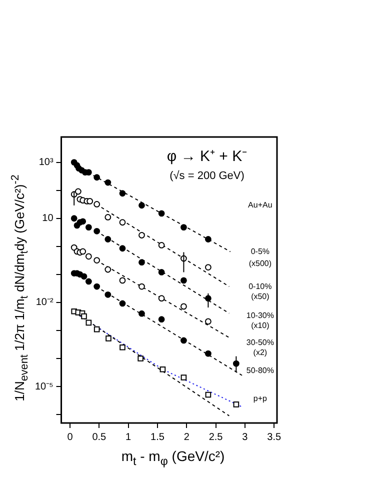 The image size is (374, 484). I want to click on x-tick-label: 3.5, so click(274, 437).